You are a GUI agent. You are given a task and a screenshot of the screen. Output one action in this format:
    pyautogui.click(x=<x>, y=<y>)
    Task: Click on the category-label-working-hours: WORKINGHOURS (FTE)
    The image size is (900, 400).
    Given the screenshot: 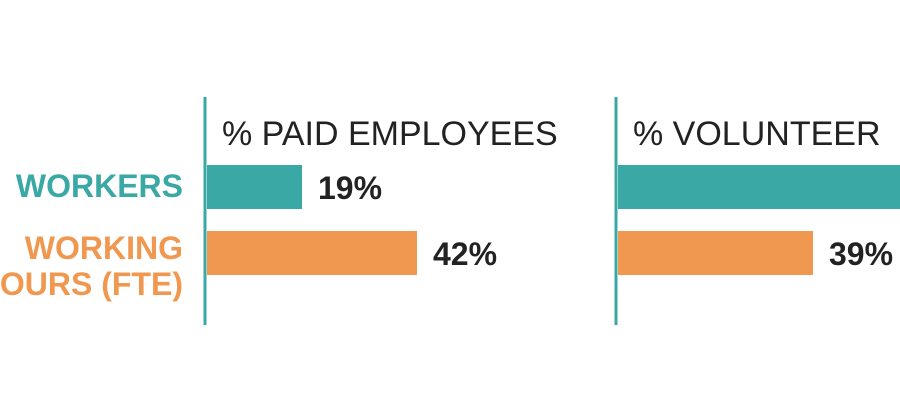 What is the action you would take?
    pyautogui.click(x=91, y=266)
    